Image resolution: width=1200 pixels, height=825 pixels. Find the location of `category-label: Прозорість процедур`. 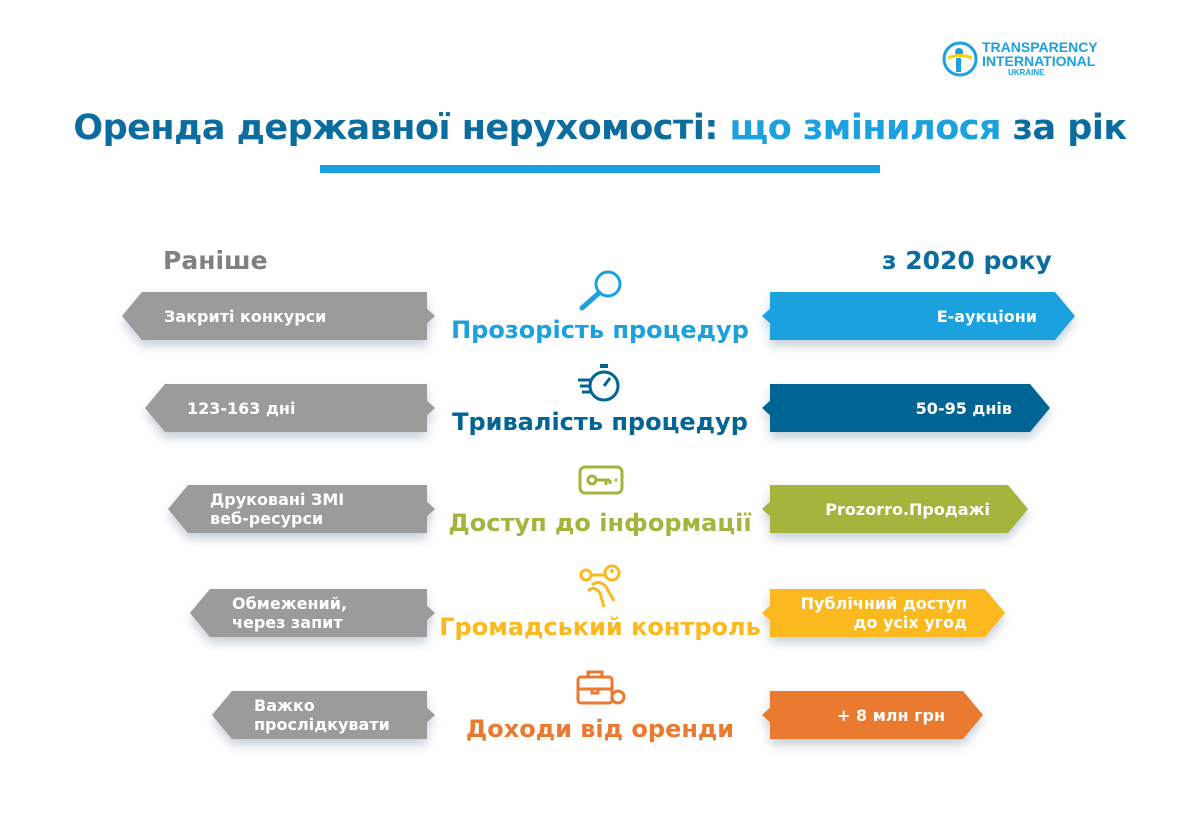

category-label: Прозорість процедур is located at coordinates (600, 330).